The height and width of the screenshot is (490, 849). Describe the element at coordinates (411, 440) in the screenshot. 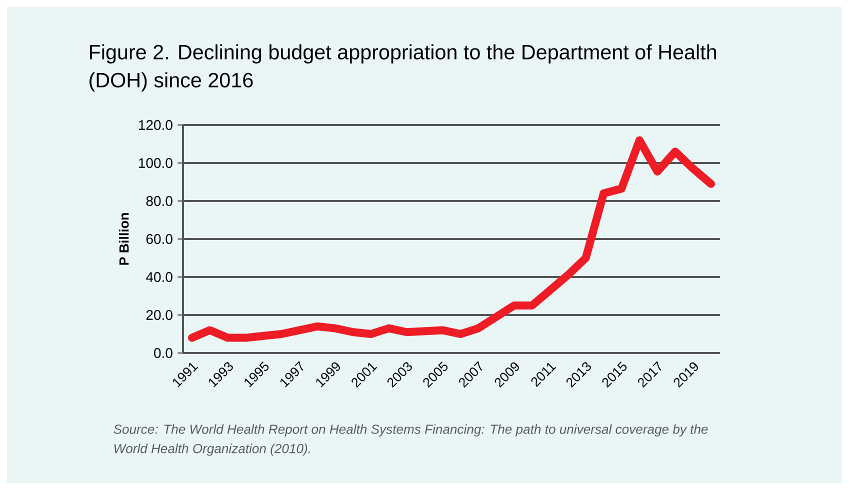

I see `source-note: Source: The World Health Report on Health Systems Financing: The path to universal coverage by the World Health Organization (2010).` at that location.